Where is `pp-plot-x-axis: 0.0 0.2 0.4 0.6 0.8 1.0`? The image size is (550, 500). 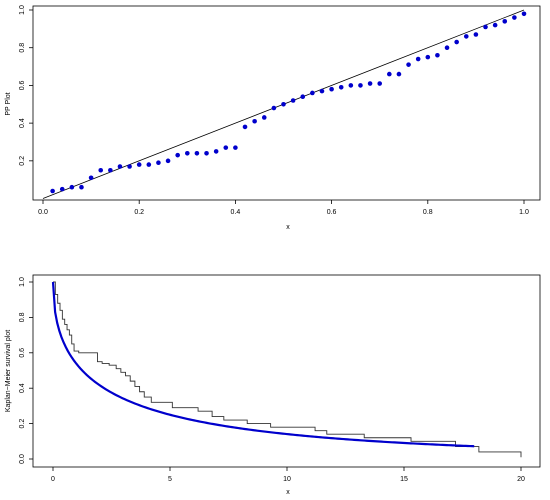 pp-plot-x-axis: 0.0 0.2 0.4 0.6 0.8 1.0 is located at coordinates (283, 208).